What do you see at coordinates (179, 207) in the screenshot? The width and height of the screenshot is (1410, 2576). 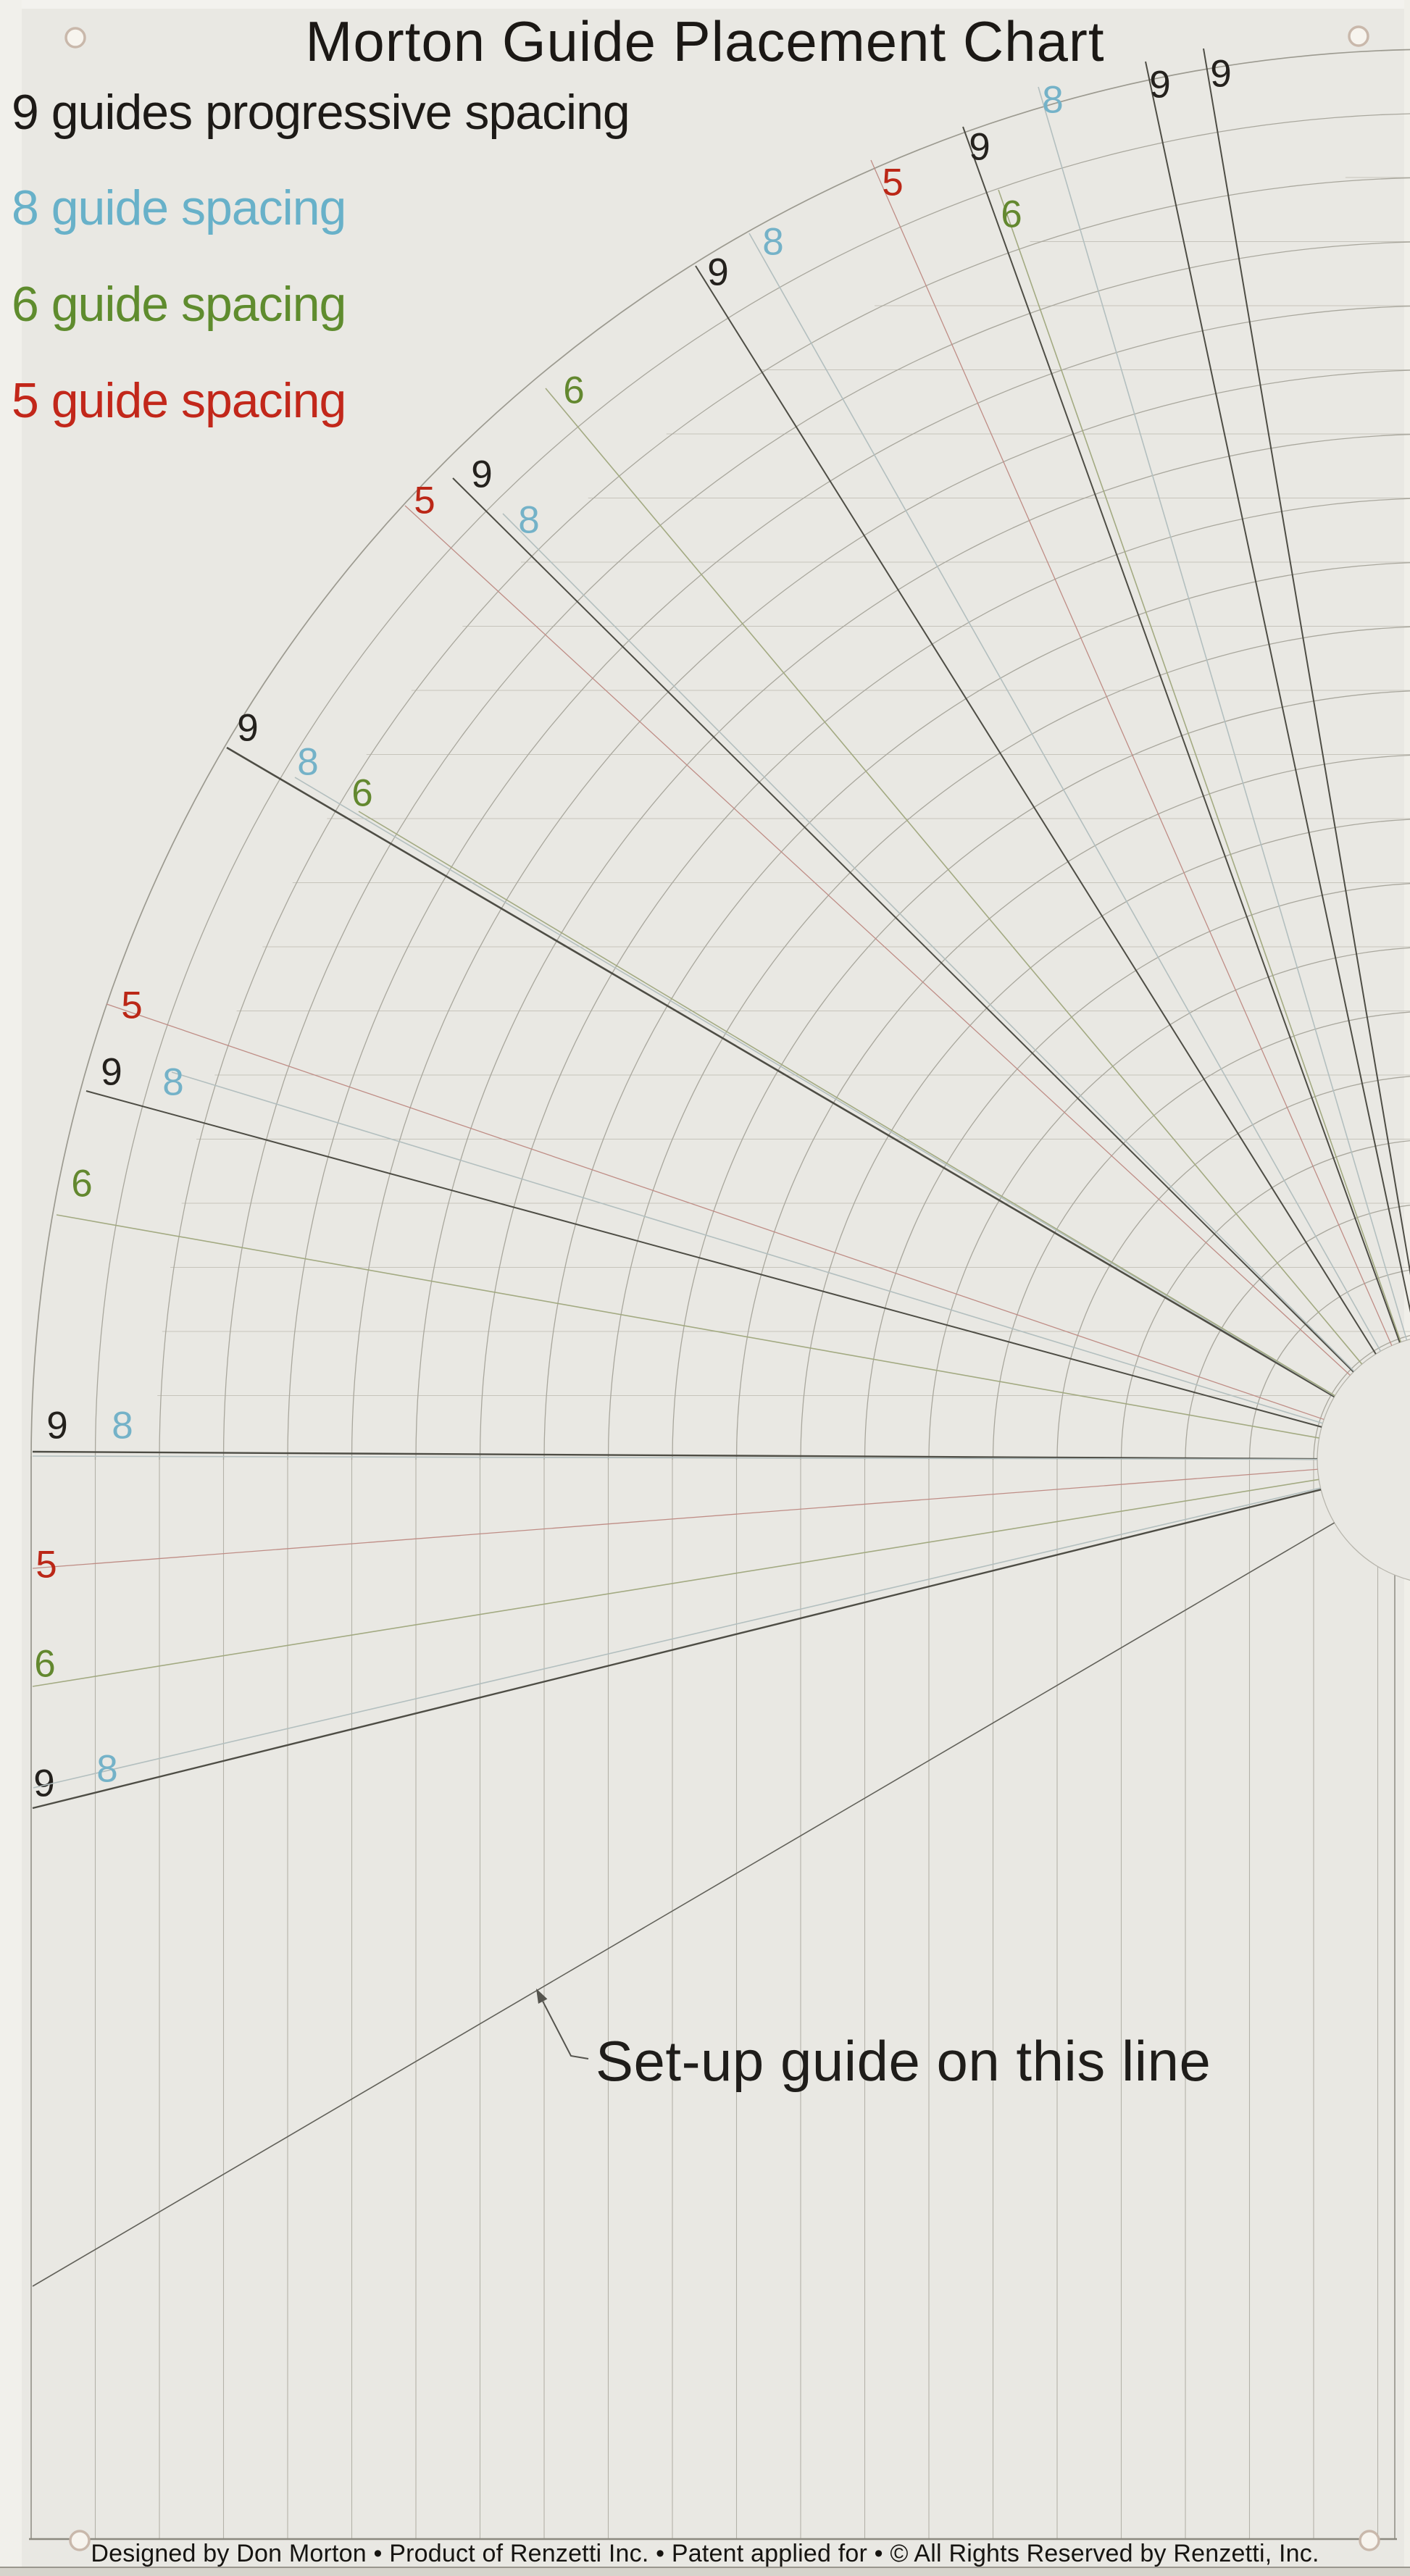 I see `legend-item-8-guides: 8 guide spacing` at bounding box center [179, 207].